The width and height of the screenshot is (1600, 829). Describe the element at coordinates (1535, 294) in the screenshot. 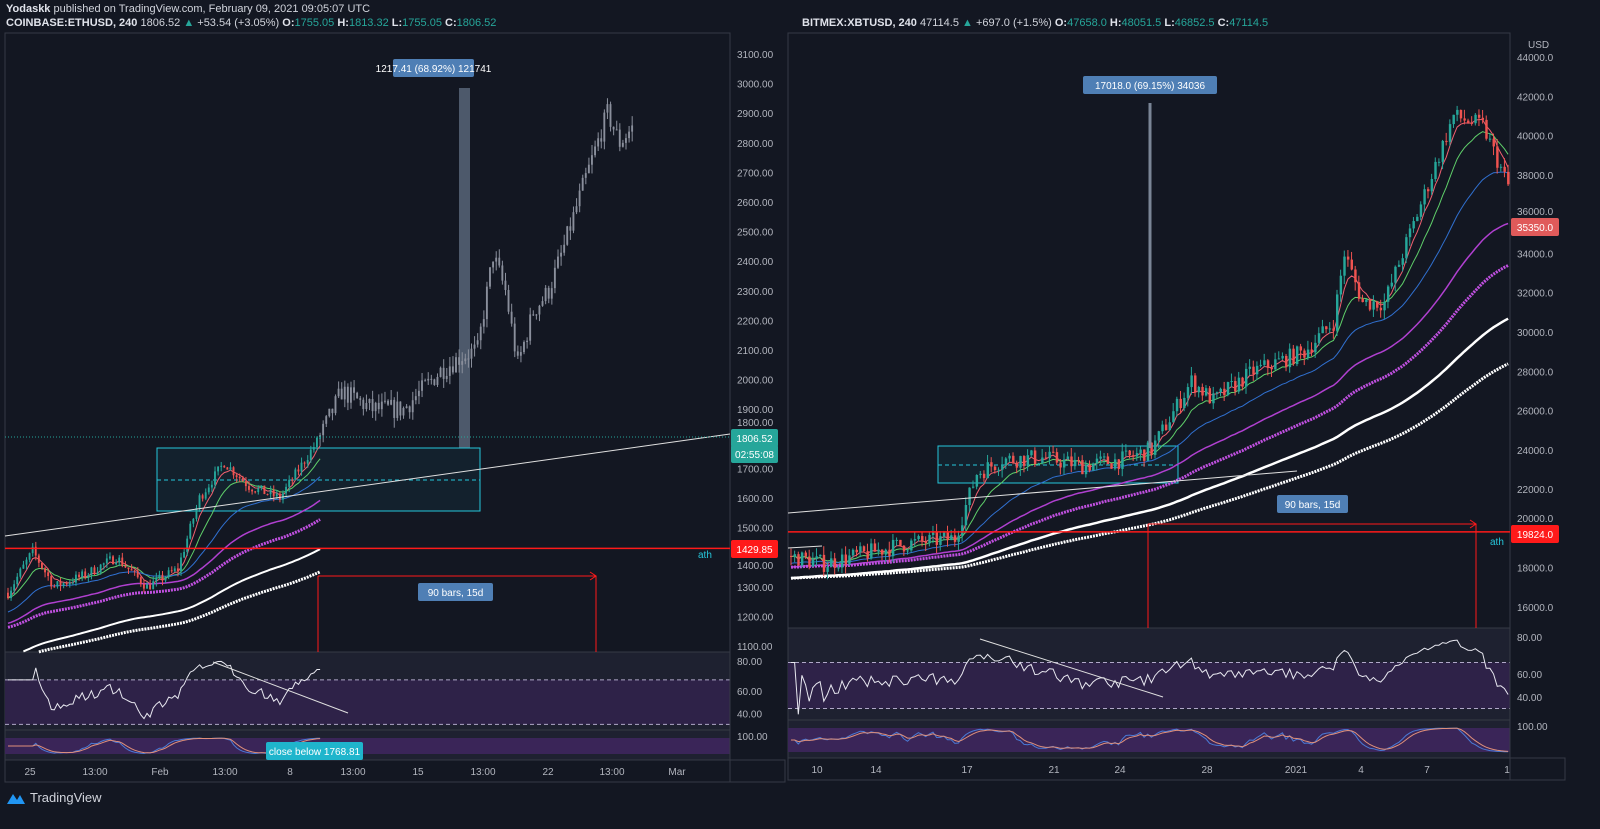

I see `right-price-tick: 32000.0` at that location.